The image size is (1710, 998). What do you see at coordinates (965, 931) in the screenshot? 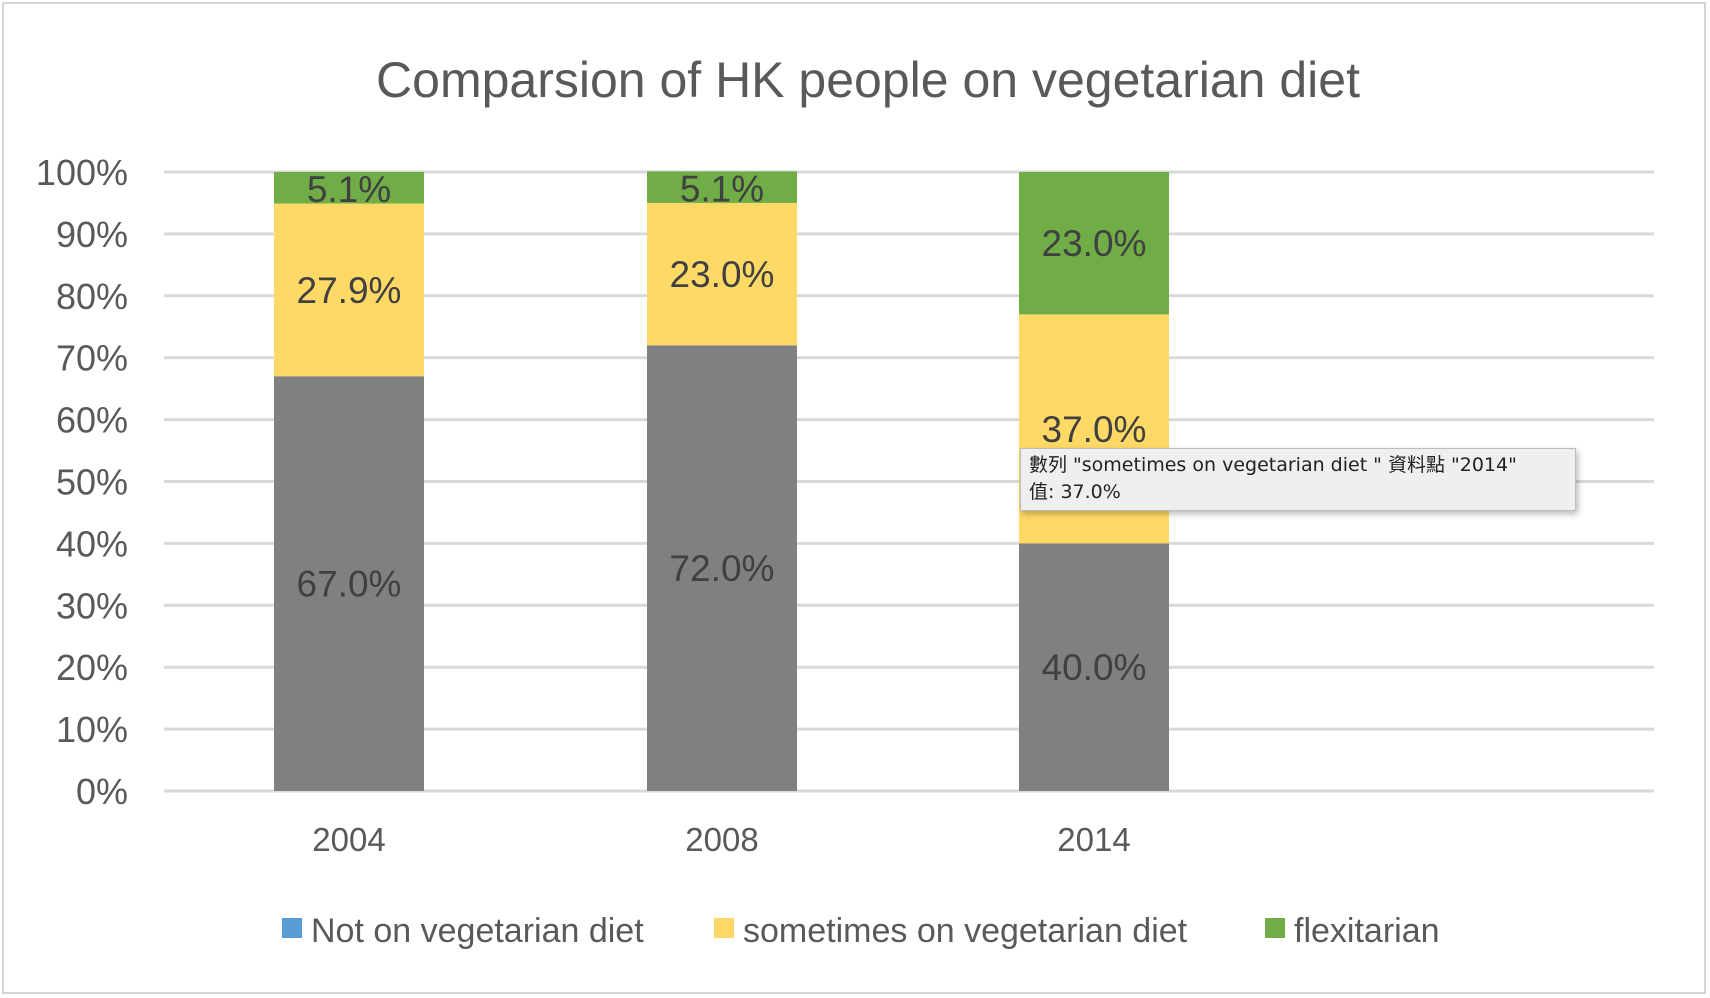
I see `legend-label: sometimes on vegetarian diet` at bounding box center [965, 931].